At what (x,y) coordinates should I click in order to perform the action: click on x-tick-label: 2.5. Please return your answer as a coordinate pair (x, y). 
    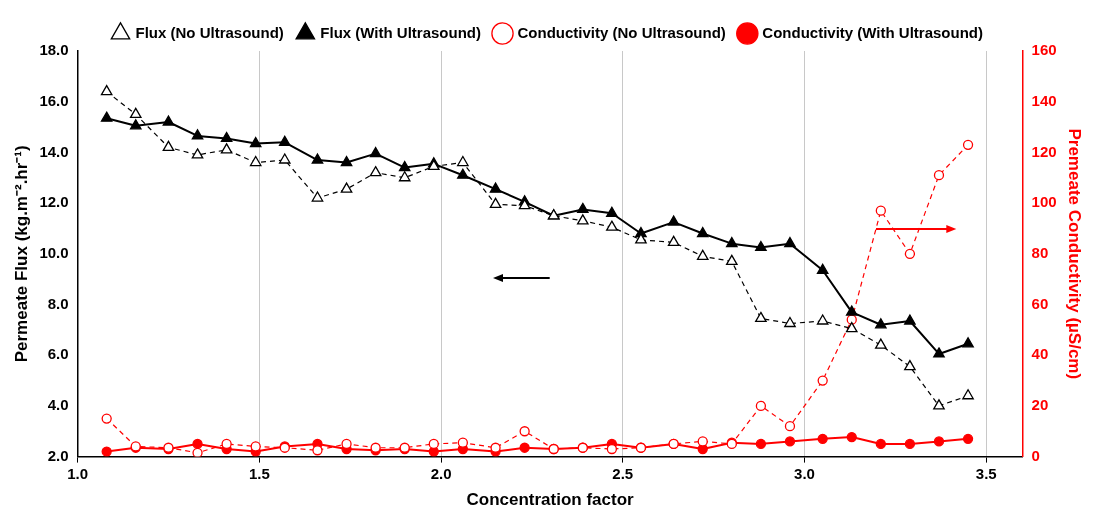
    Looking at the image, I should click on (623, 473).